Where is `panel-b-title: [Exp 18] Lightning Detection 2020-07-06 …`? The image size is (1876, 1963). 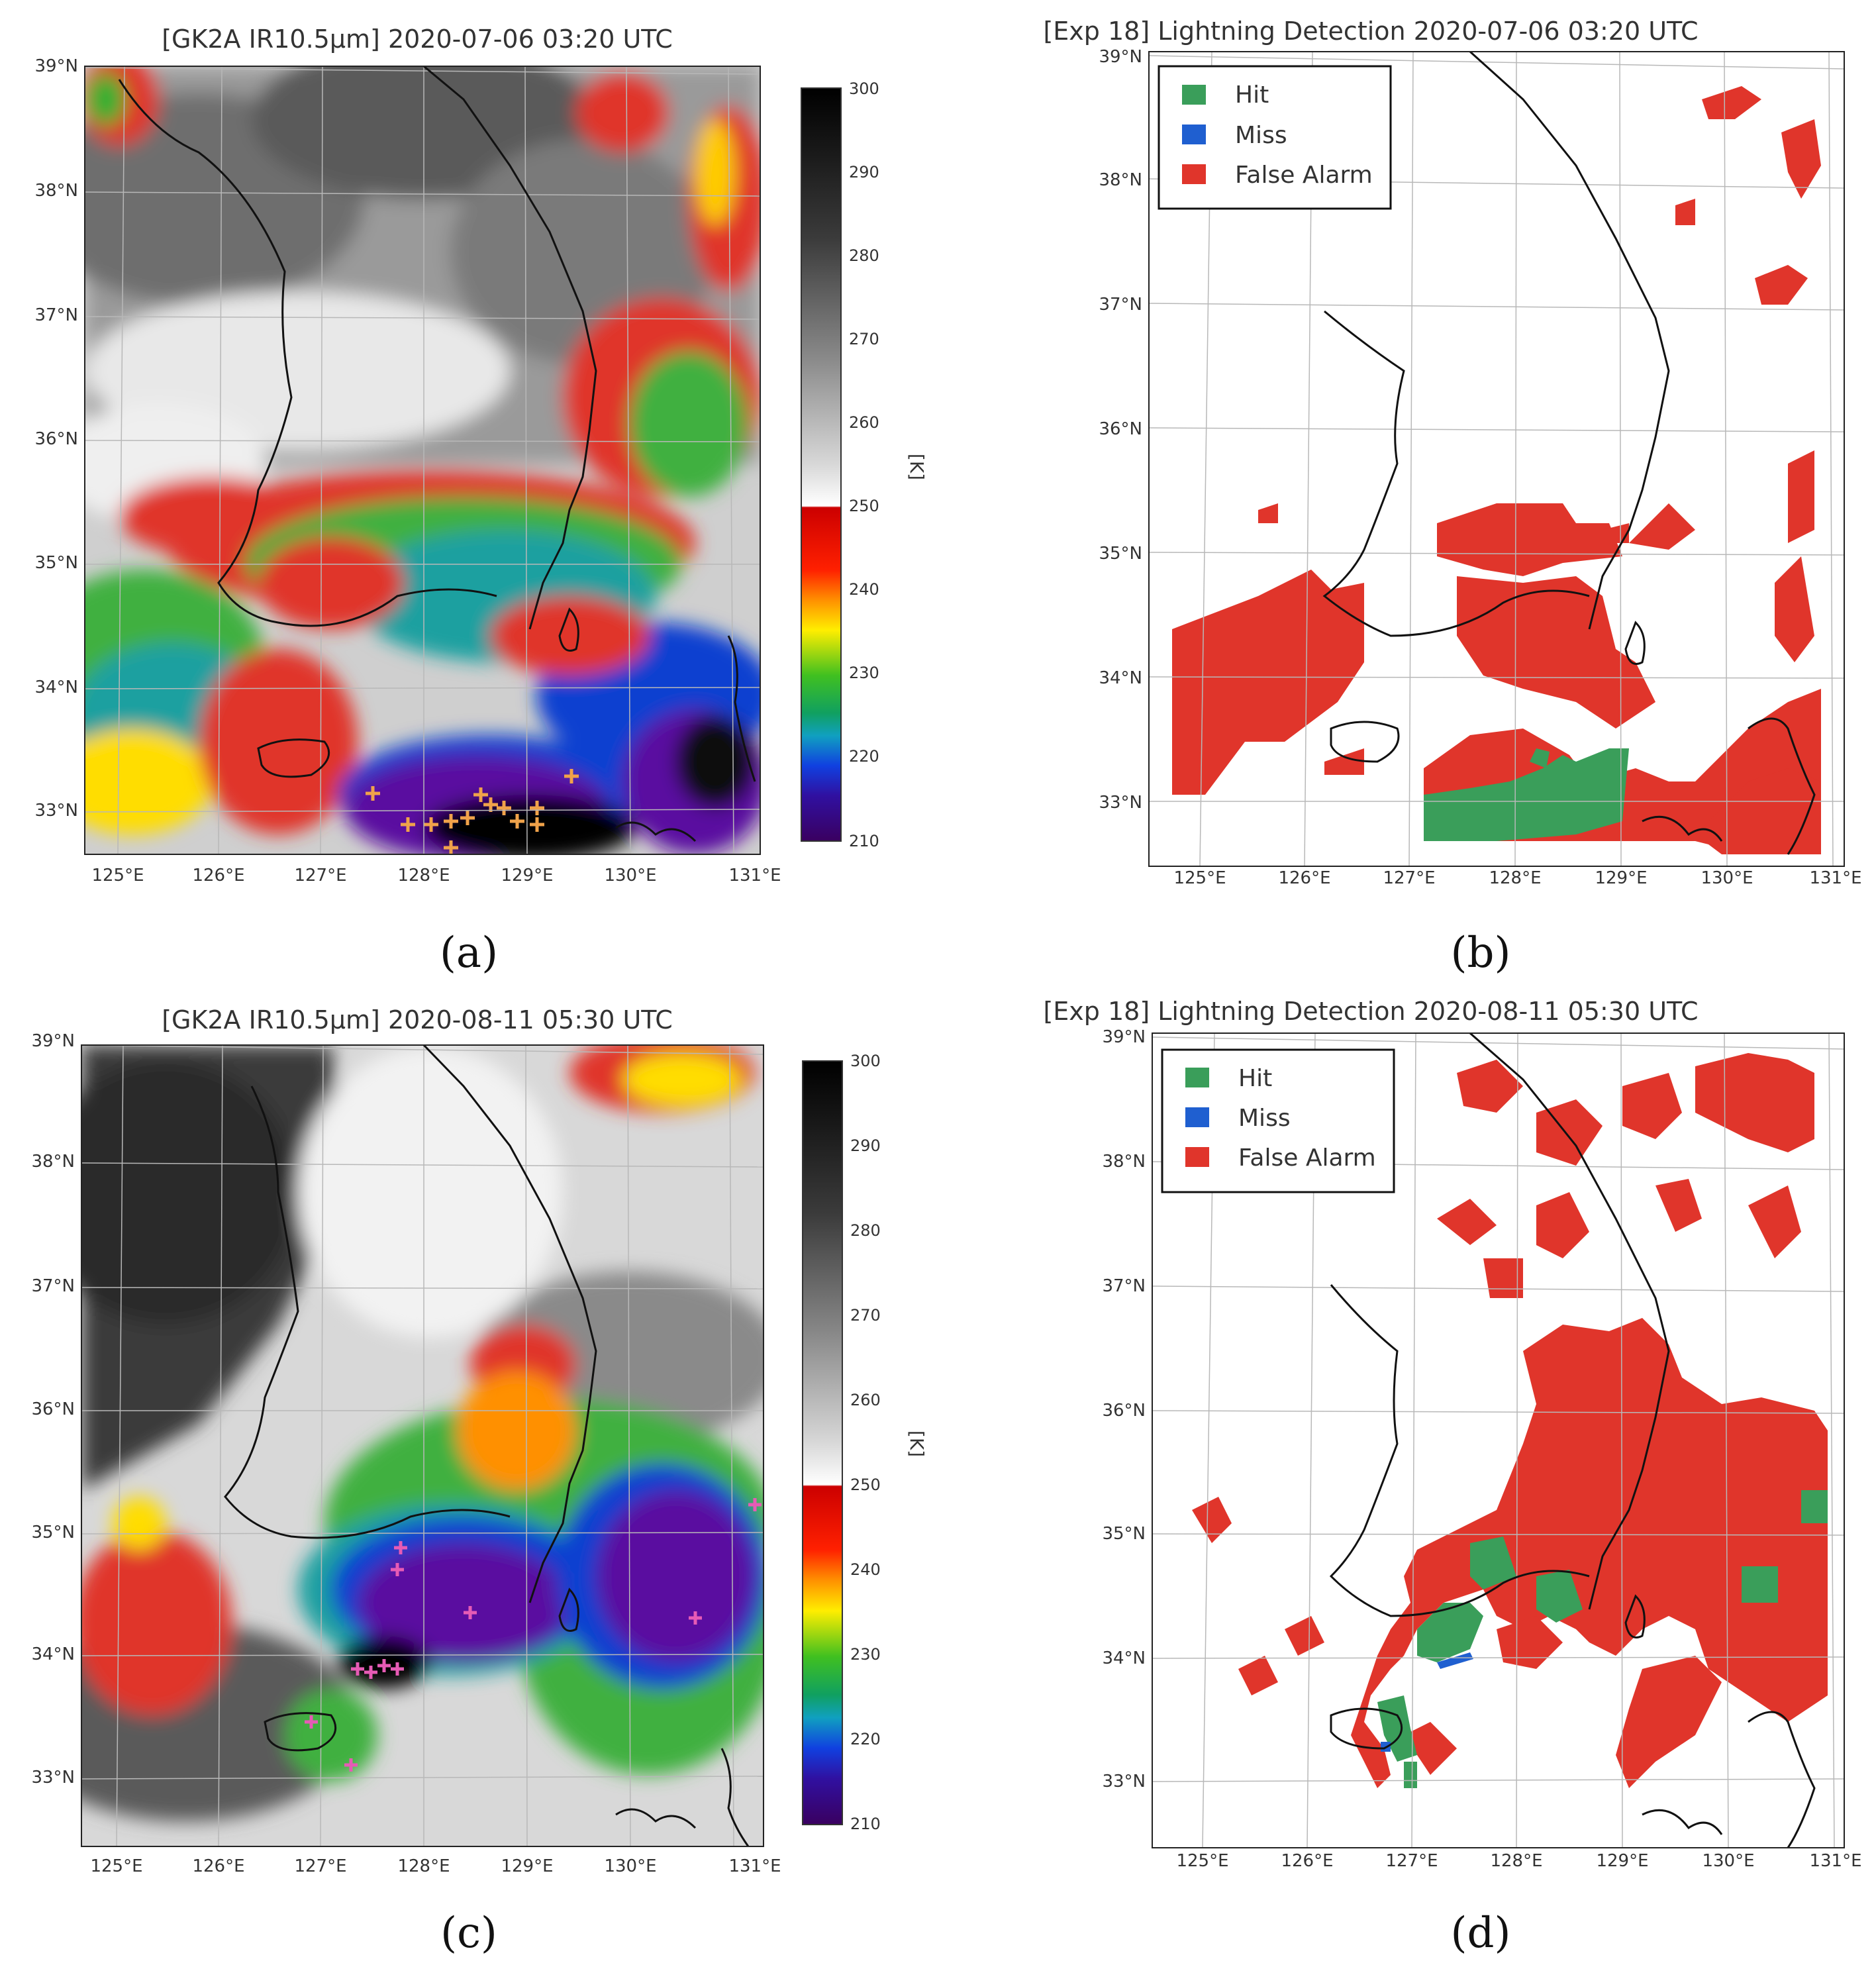 panel-b-title: [Exp 18] Lightning Detection 2020-07-06 … is located at coordinates (1370, 31).